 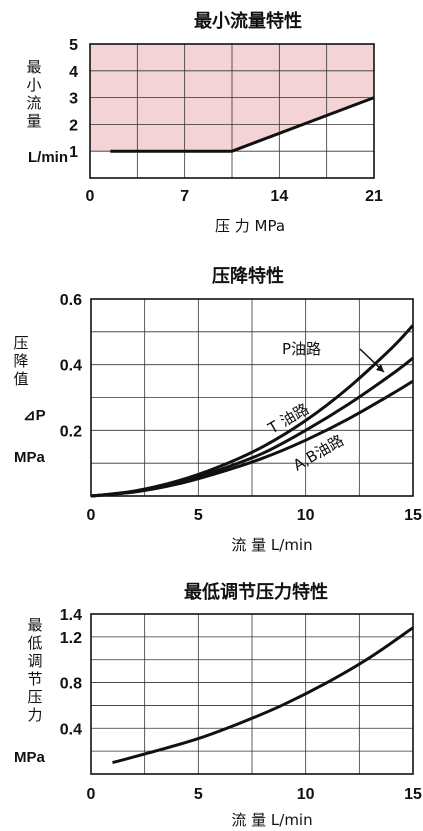 What do you see at coordinates (34, 643) in the screenshot?
I see `y-axis-label-char: 低` at bounding box center [34, 643].